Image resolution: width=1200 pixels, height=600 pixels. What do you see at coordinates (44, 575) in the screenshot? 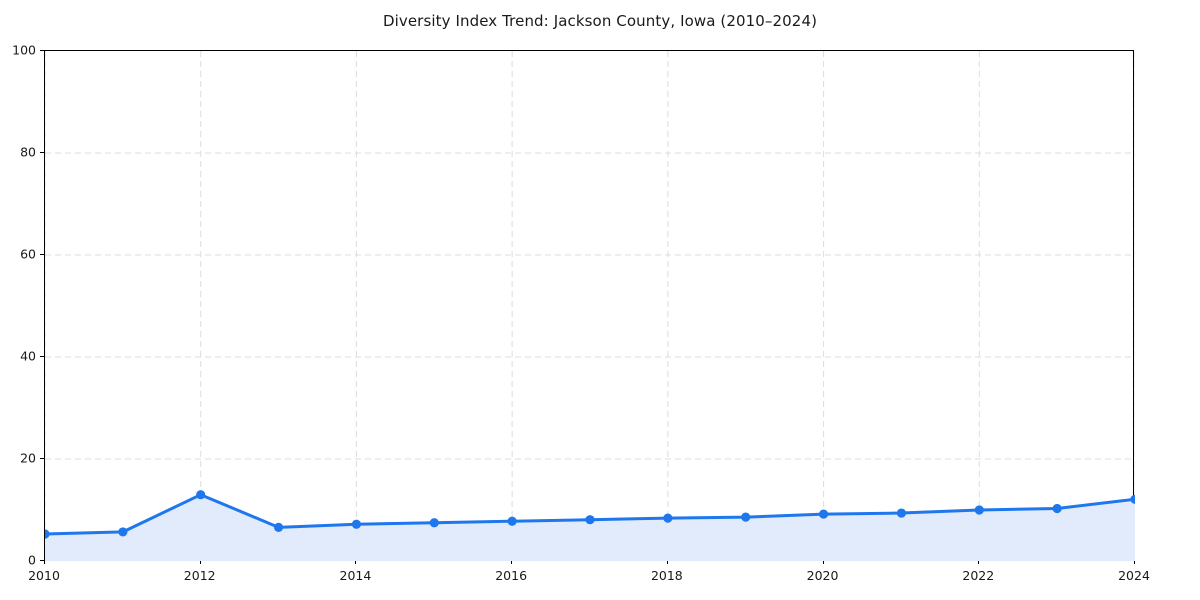
I see `x-axis-tick-label: 2010` at bounding box center [44, 575].